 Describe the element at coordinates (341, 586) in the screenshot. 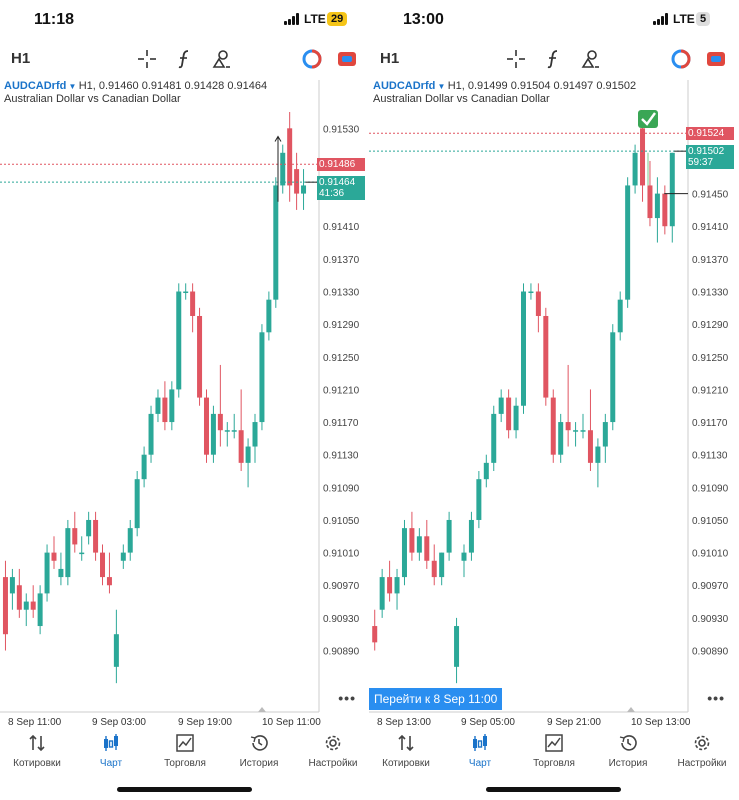

I see `price-tick-label: 0.90970` at that location.